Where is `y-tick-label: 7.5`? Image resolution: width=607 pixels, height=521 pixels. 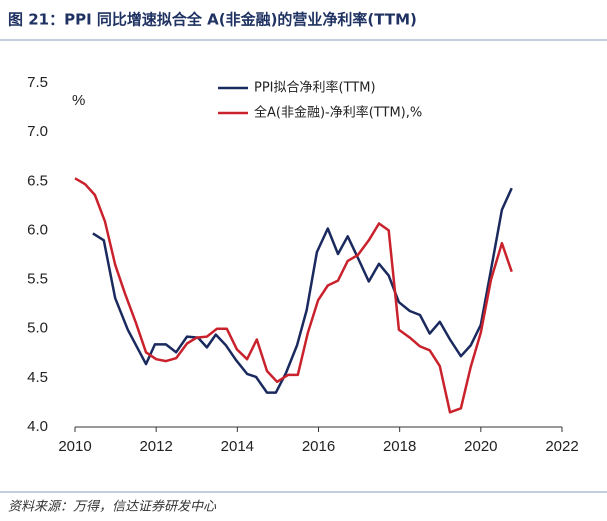 y-tick-label: 7.5 is located at coordinates (37, 82).